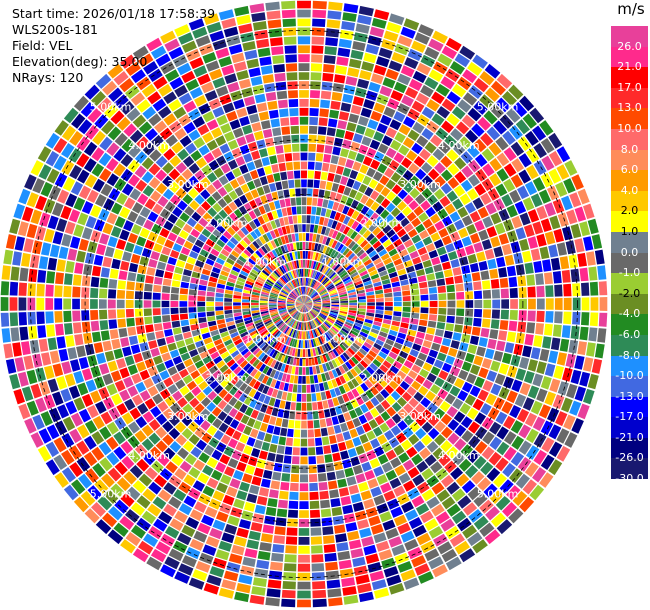  I want to click on colorbar-segment: 0.0, so click(629, 245).